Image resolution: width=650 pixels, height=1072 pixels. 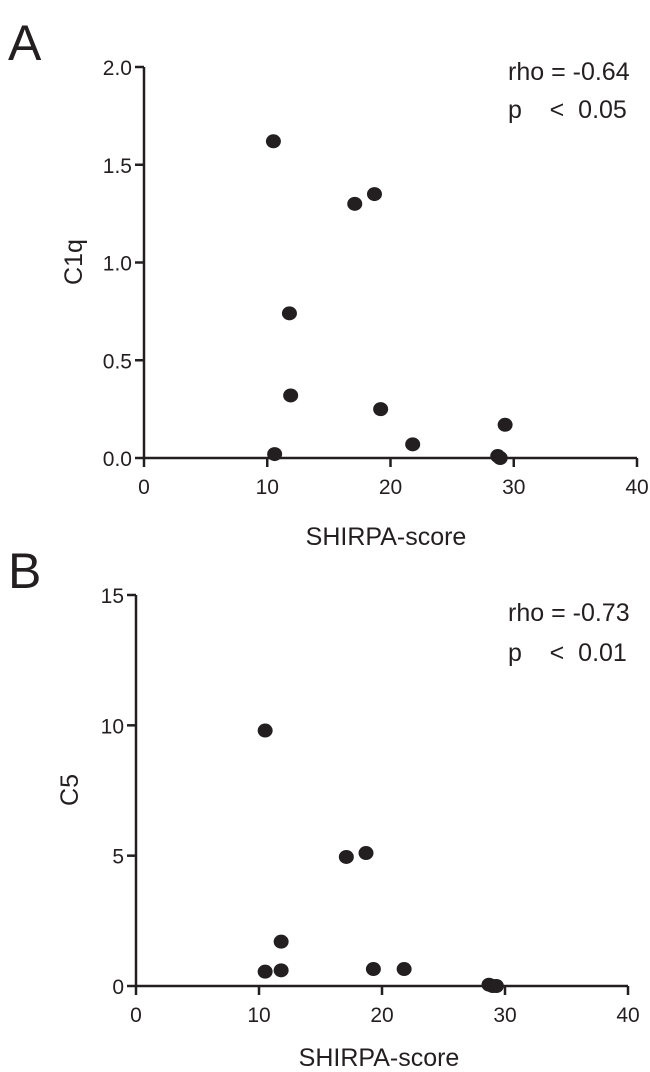 I want to click on panel-a-y-tick-label: 1.5, so click(x=117, y=166).